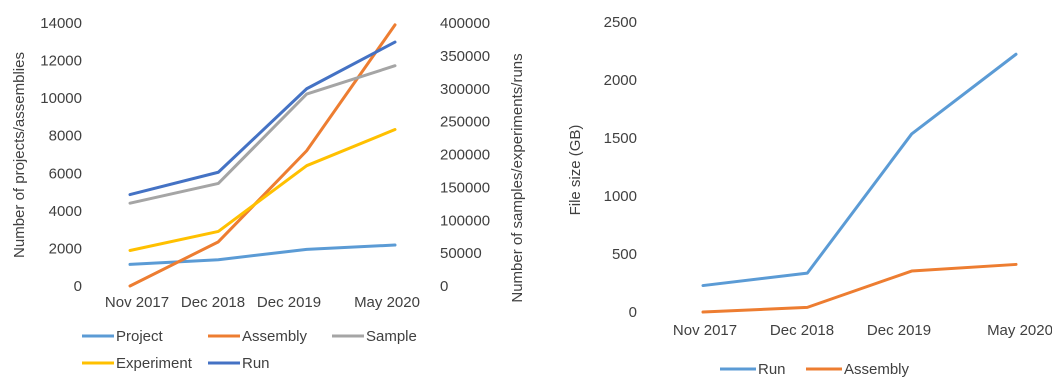 This screenshot has width=1052, height=378. Describe the element at coordinates (465, 89) in the screenshot. I see `y2-tick-label: 300000` at that location.